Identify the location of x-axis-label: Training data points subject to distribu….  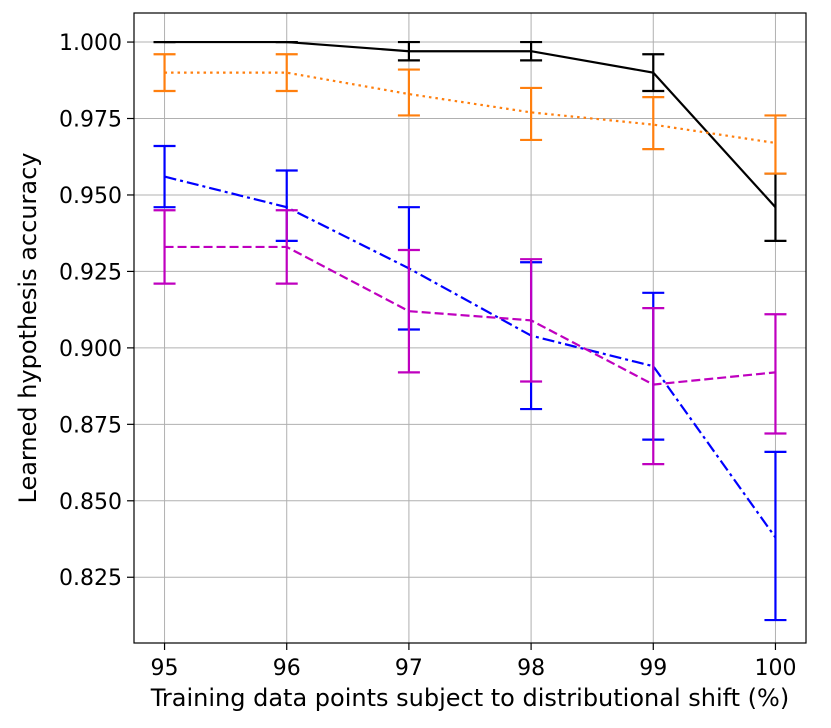
(469, 698).